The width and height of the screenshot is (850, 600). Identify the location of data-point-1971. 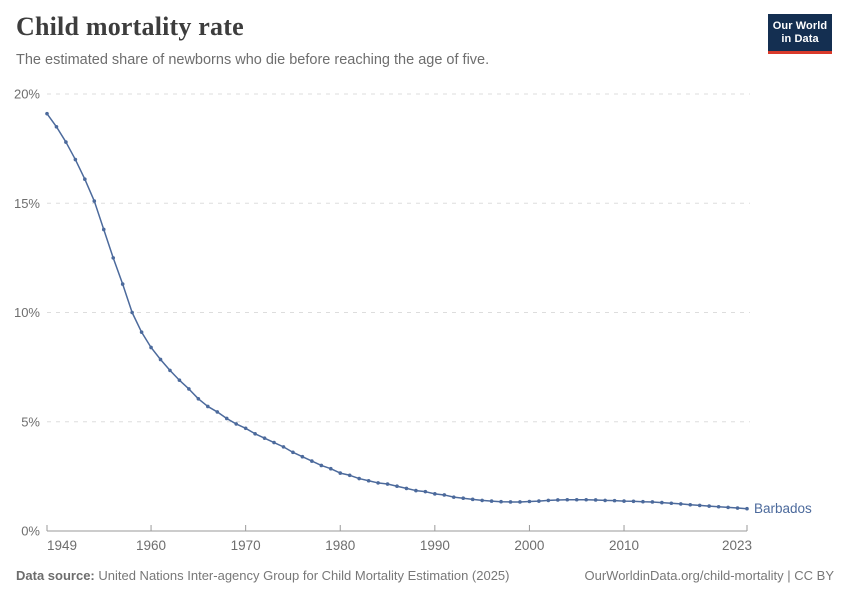
(255, 433).